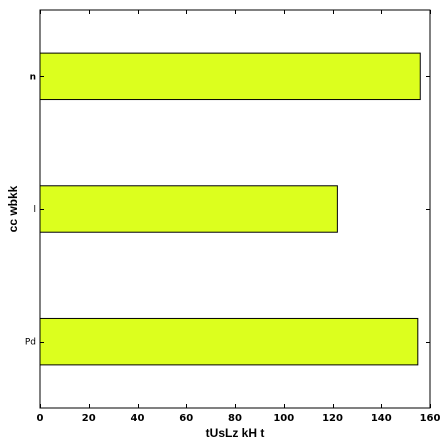 The image size is (448, 448). I want to click on x-tick-label-60: 60, so click(186, 418).